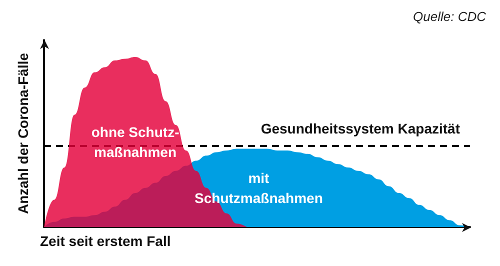 The image size is (500, 266). What do you see at coordinates (105, 241) in the screenshot?
I see `x-axis-title: Zeit seit erstem Fall` at bounding box center [105, 241].